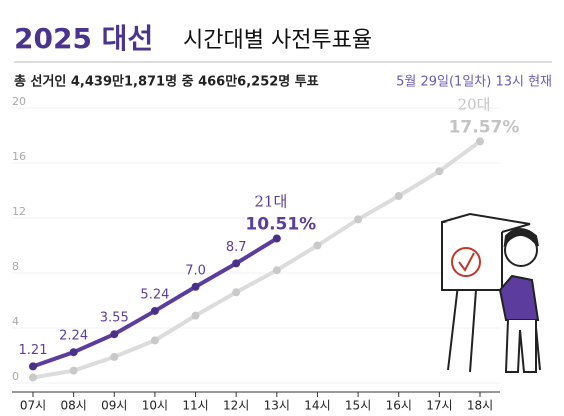 Image resolution: width=564 pixels, height=416 pixels. What do you see at coordinates (83, 38) in the screenshot?
I see `chart-title: 2025 대선` at bounding box center [83, 38].